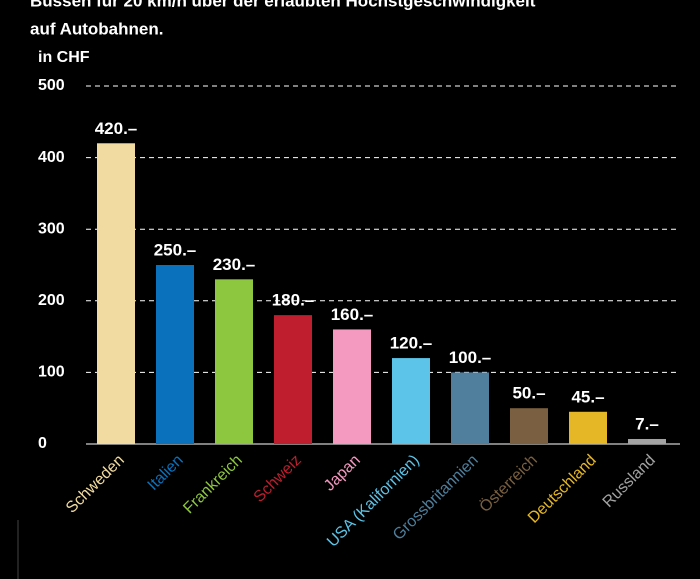 This screenshot has height=579, width=700. I want to click on value-label: 180.–, so click(293, 300).